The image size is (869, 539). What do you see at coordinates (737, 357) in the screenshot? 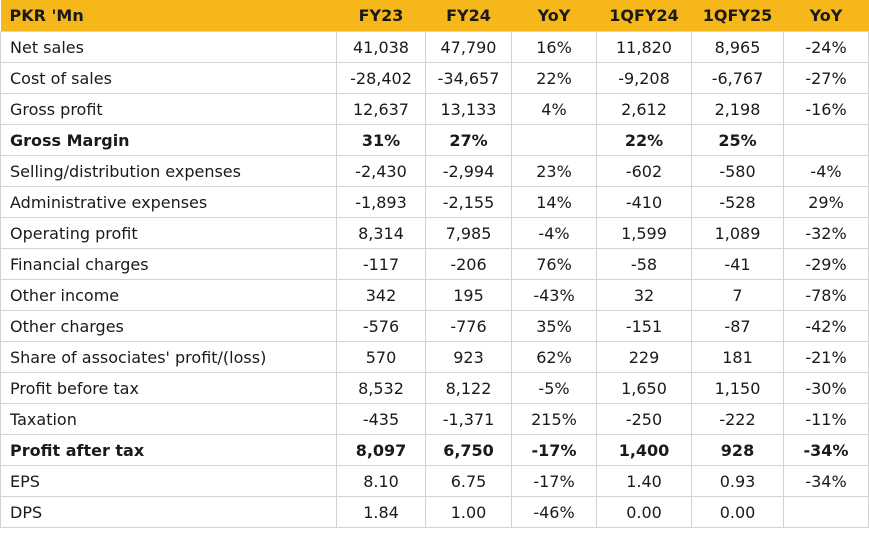
I see `1qfy25-value: 181` at bounding box center [737, 357].